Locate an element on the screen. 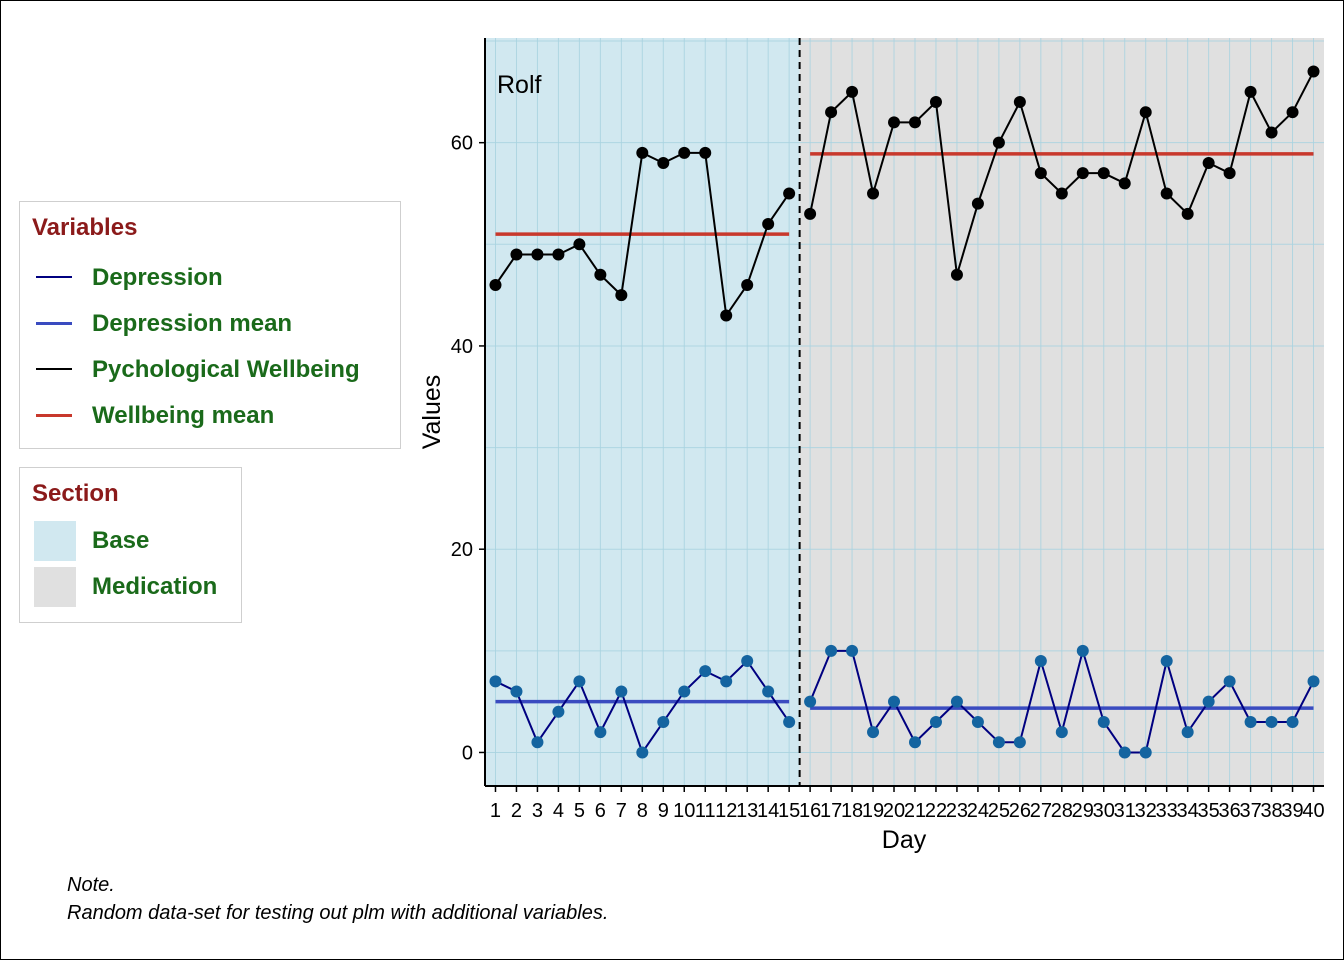 Image resolution: width=1344 pixels, height=960 pixels. x-tick-label: 11 is located at coordinates (705, 811).